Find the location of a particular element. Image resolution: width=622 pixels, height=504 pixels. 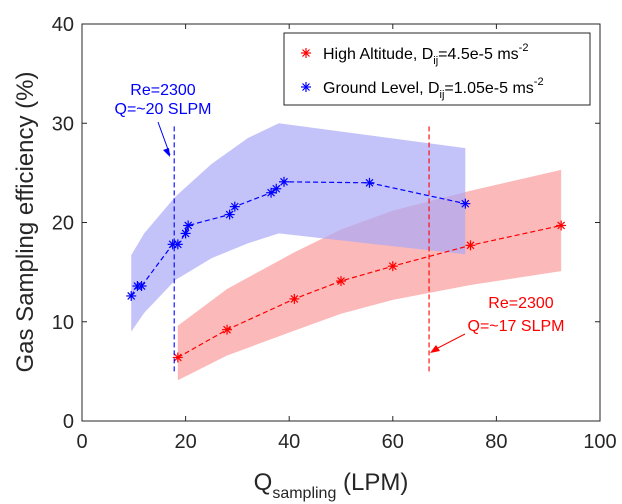

legend-box is located at coordinates (437, 69).